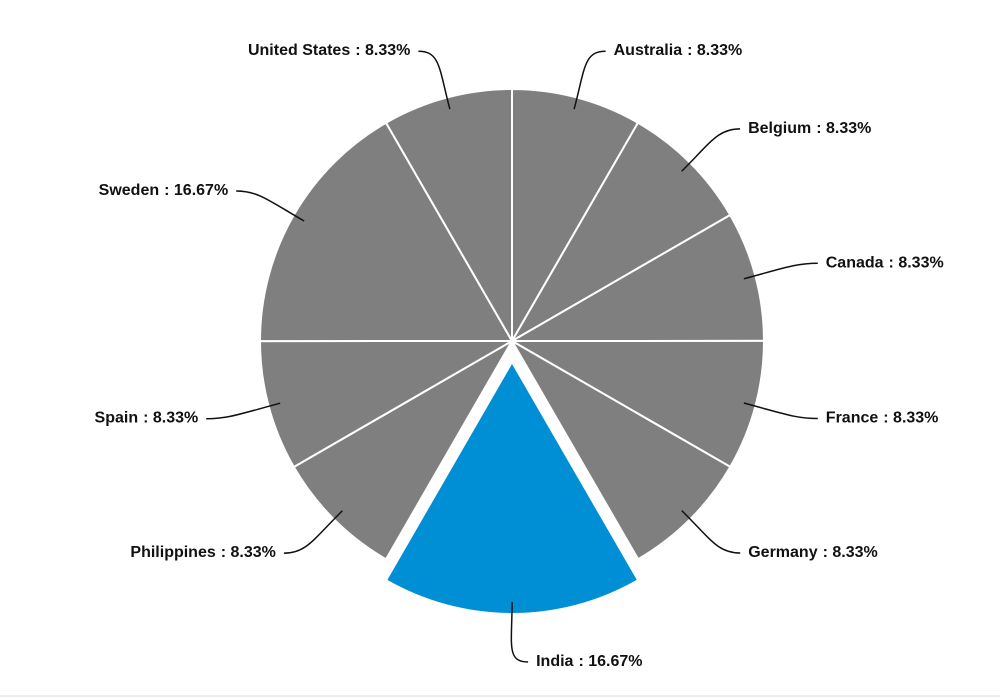 This screenshot has height=700, width=1000. I want to click on label-category: Germany, so click(782, 552).